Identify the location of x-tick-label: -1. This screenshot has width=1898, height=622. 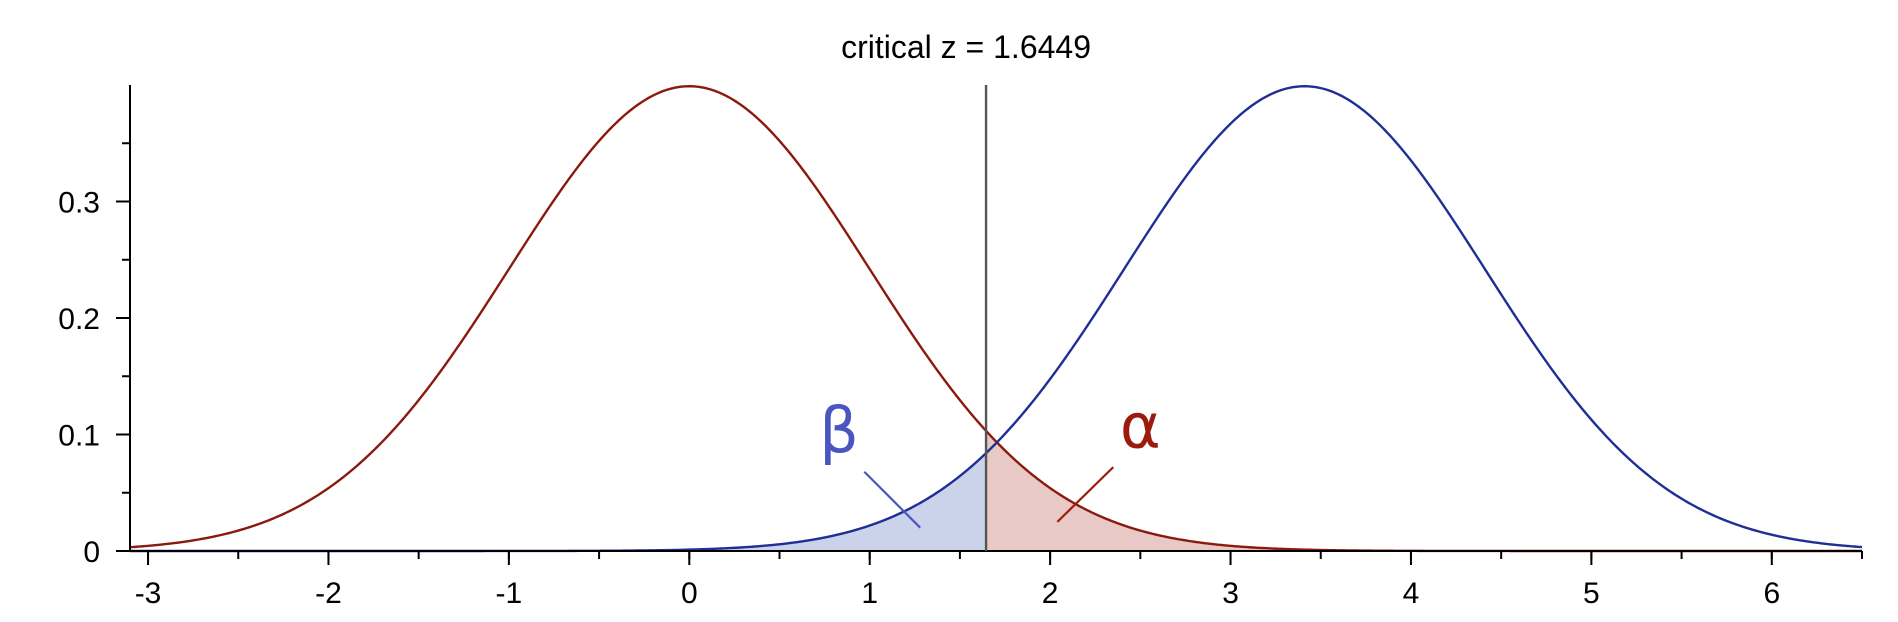
(509, 593).